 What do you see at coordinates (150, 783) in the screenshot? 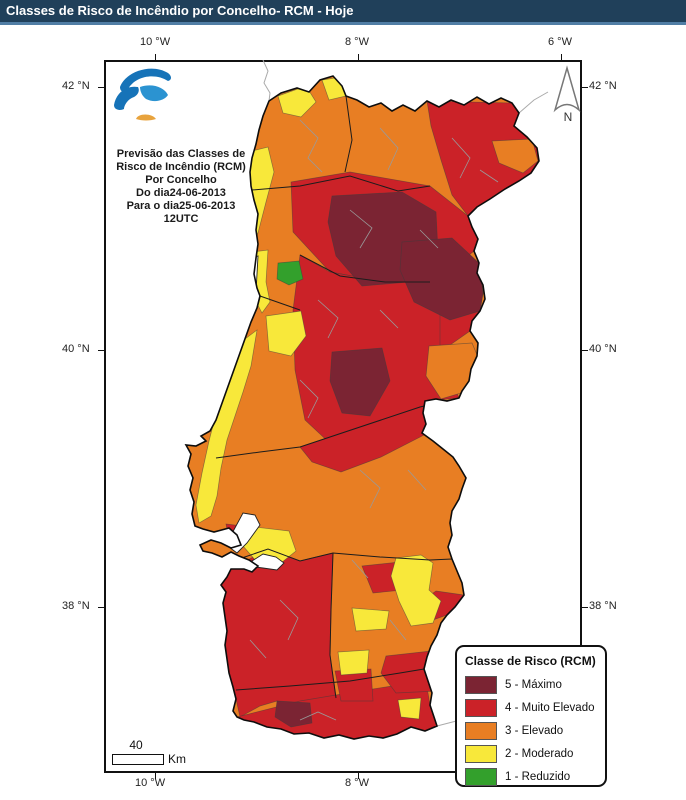
I see `axis-label-bottom-10w: 10 °W` at bounding box center [150, 783].